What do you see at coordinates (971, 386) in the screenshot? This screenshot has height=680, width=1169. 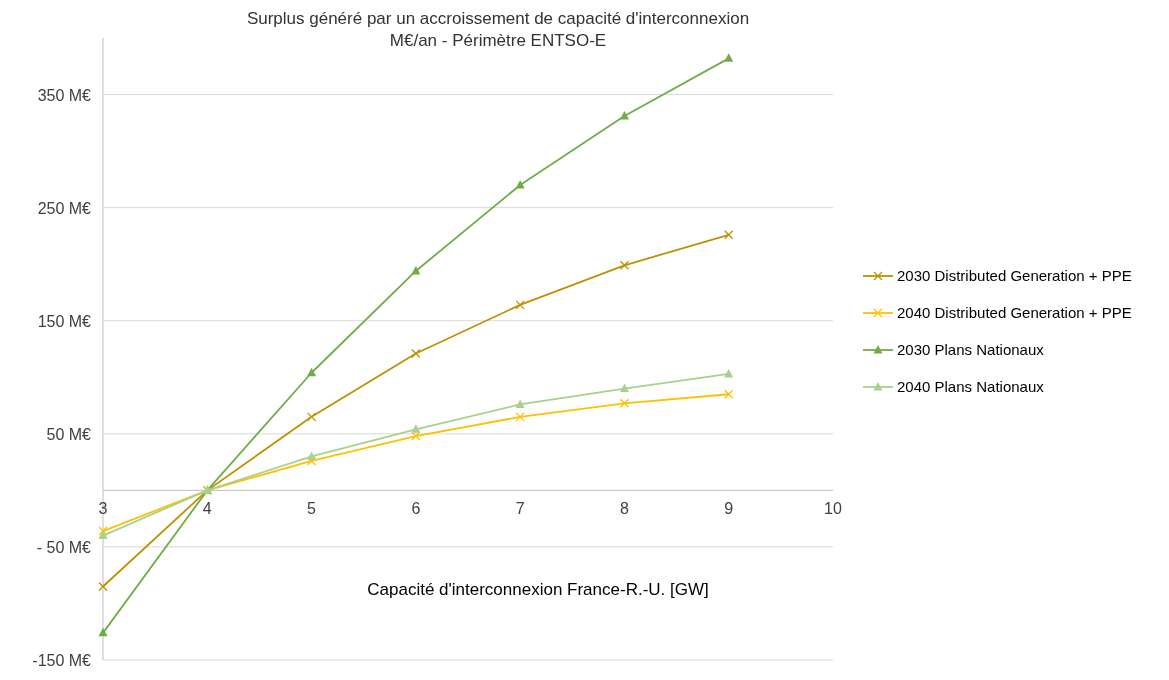 I see `legend-label: 2040 Plans Nationaux` at bounding box center [971, 386].